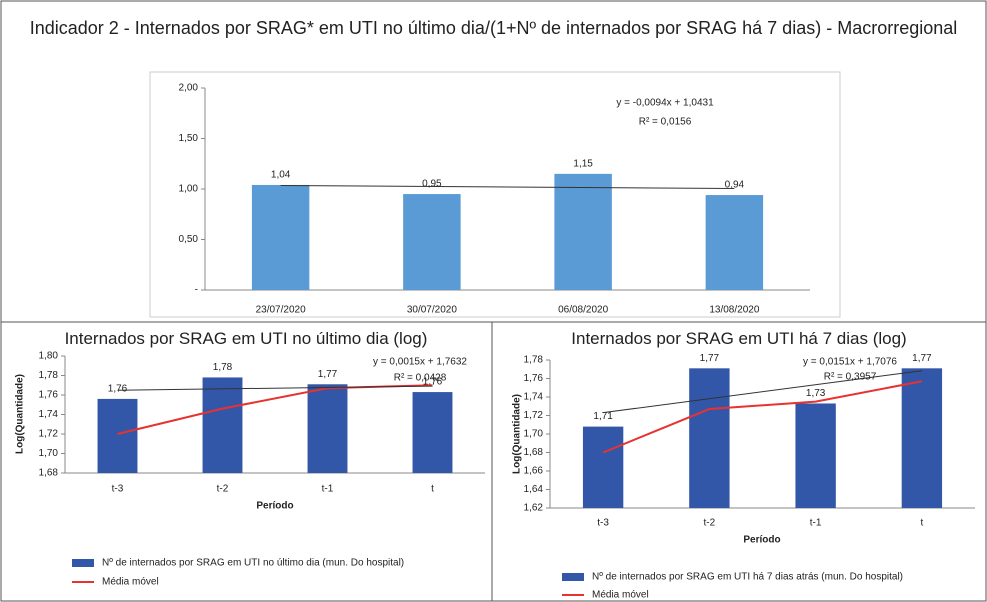 The image size is (987, 602). Describe the element at coordinates (665, 103) in the screenshot. I see `annotation: y = -0,0094x + 1,0431` at that location.